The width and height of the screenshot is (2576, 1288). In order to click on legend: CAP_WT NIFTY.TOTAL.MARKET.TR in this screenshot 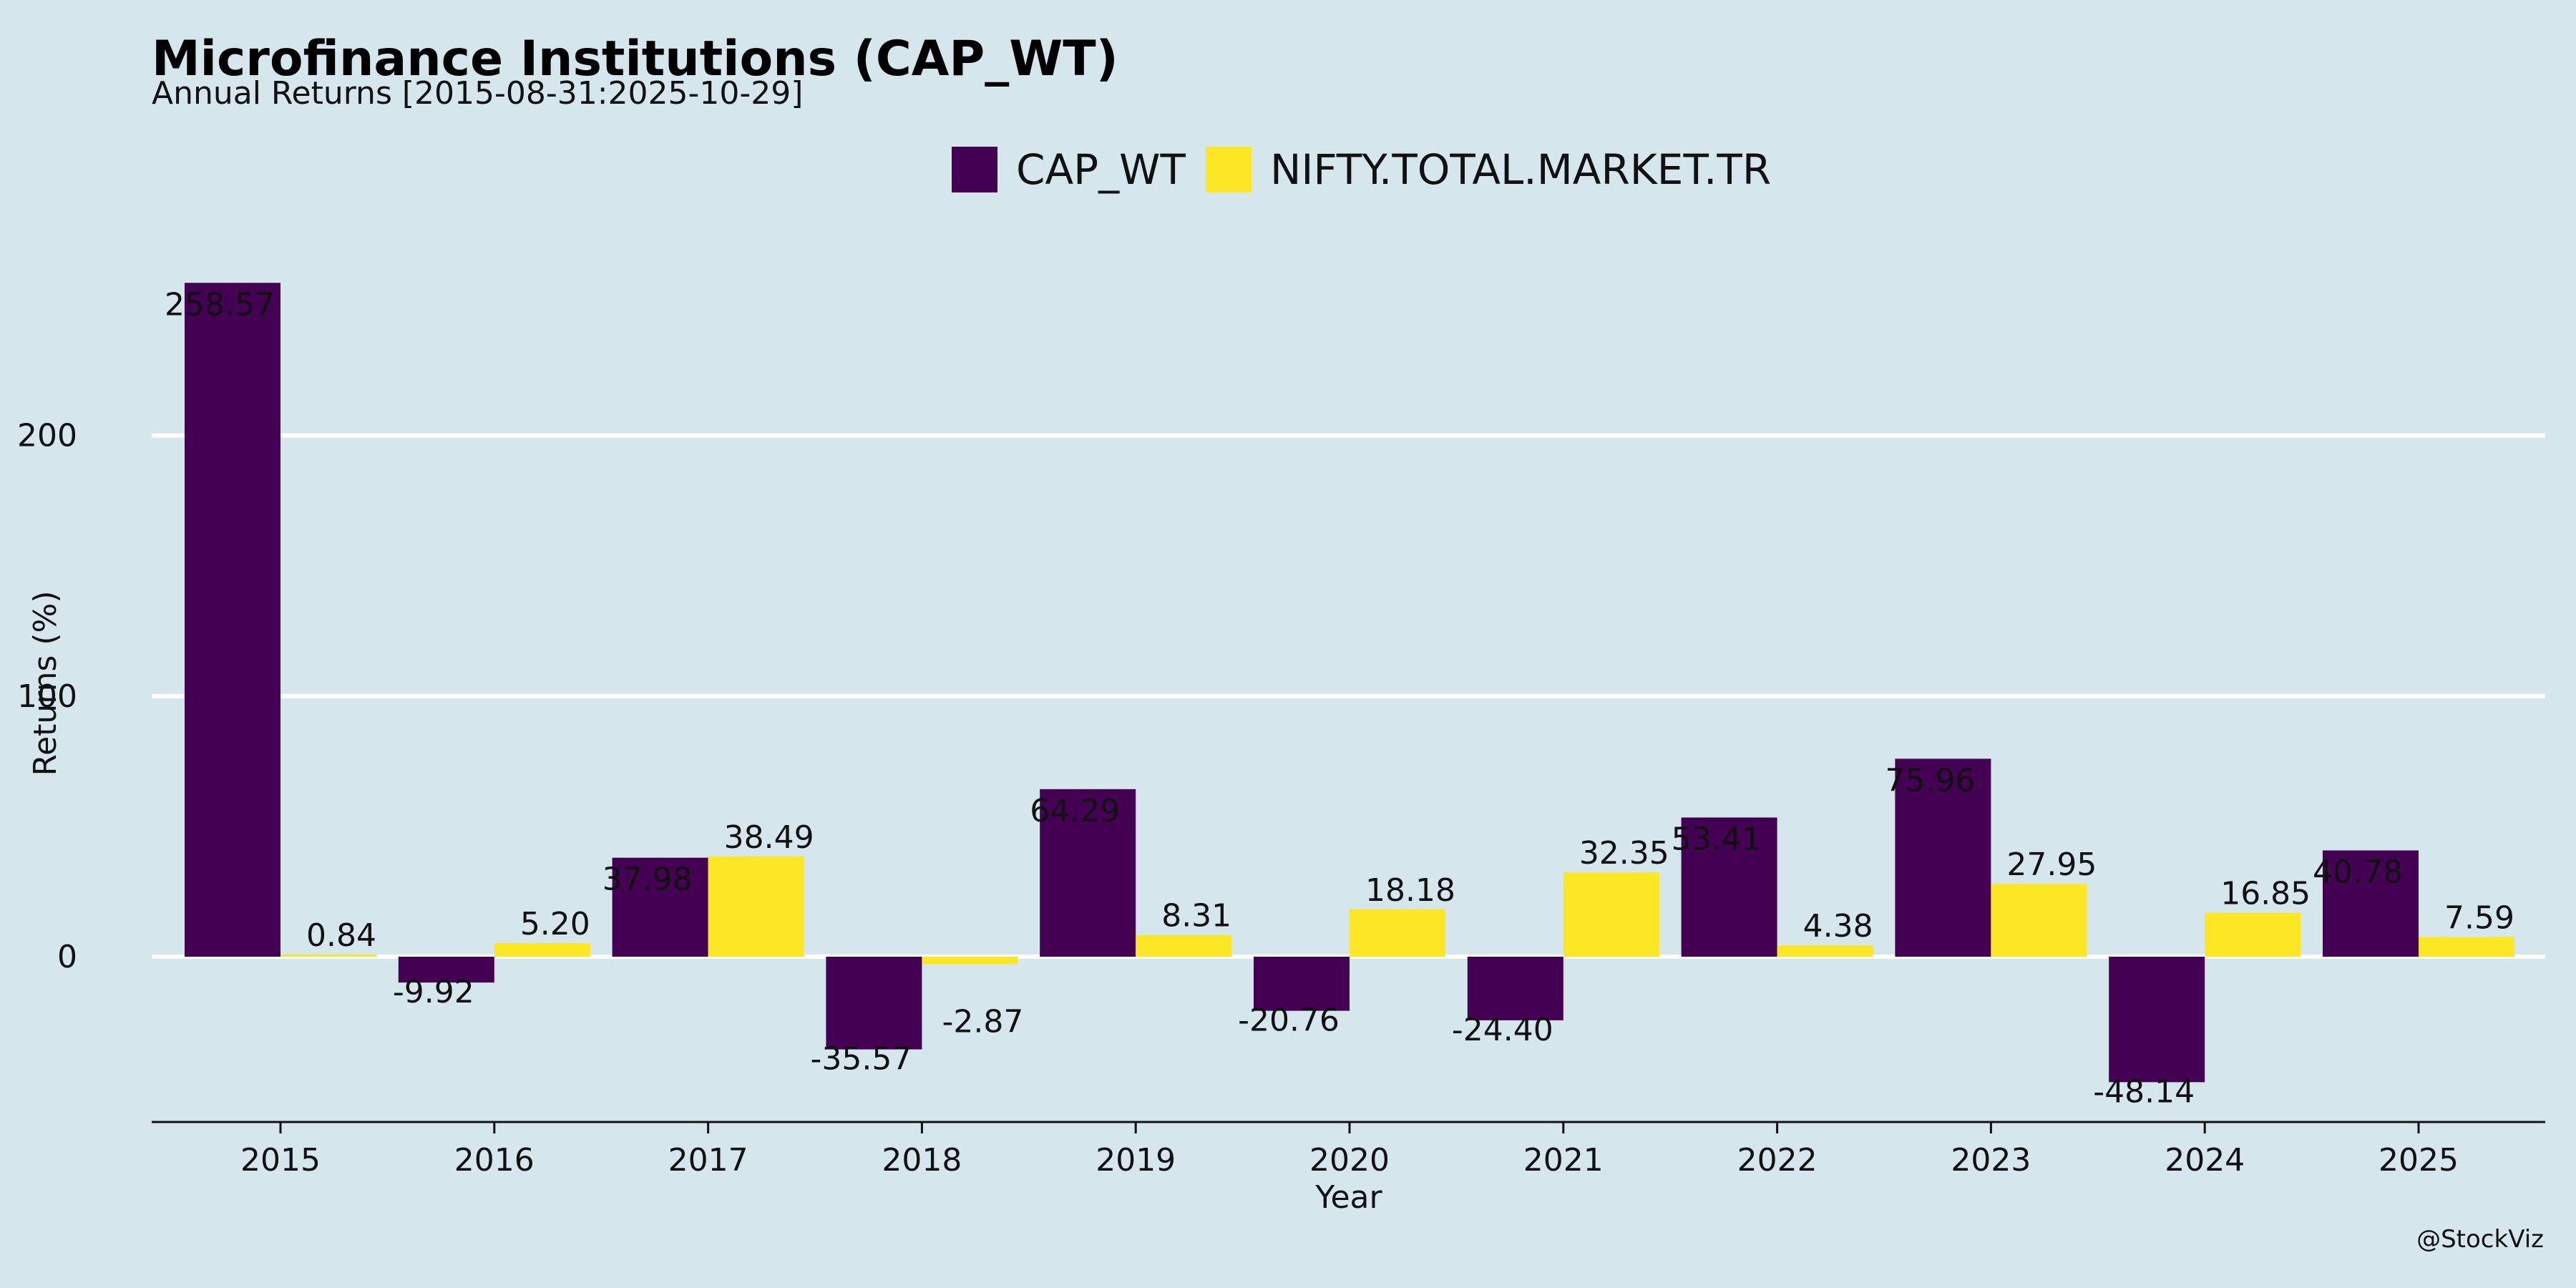, I will do `click(1361, 169)`.